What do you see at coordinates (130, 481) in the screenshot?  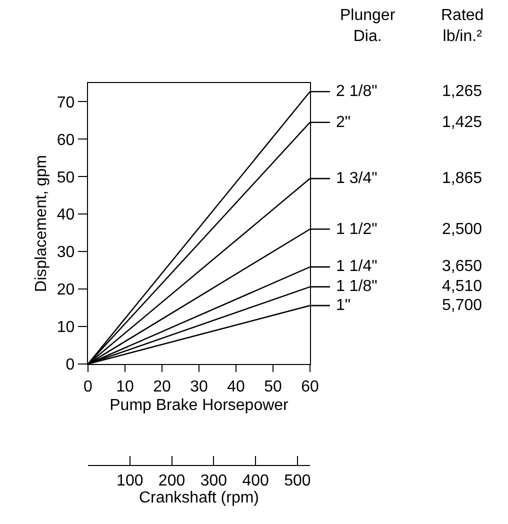 I see `x2-tick-label: 100` at bounding box center [130, 481].